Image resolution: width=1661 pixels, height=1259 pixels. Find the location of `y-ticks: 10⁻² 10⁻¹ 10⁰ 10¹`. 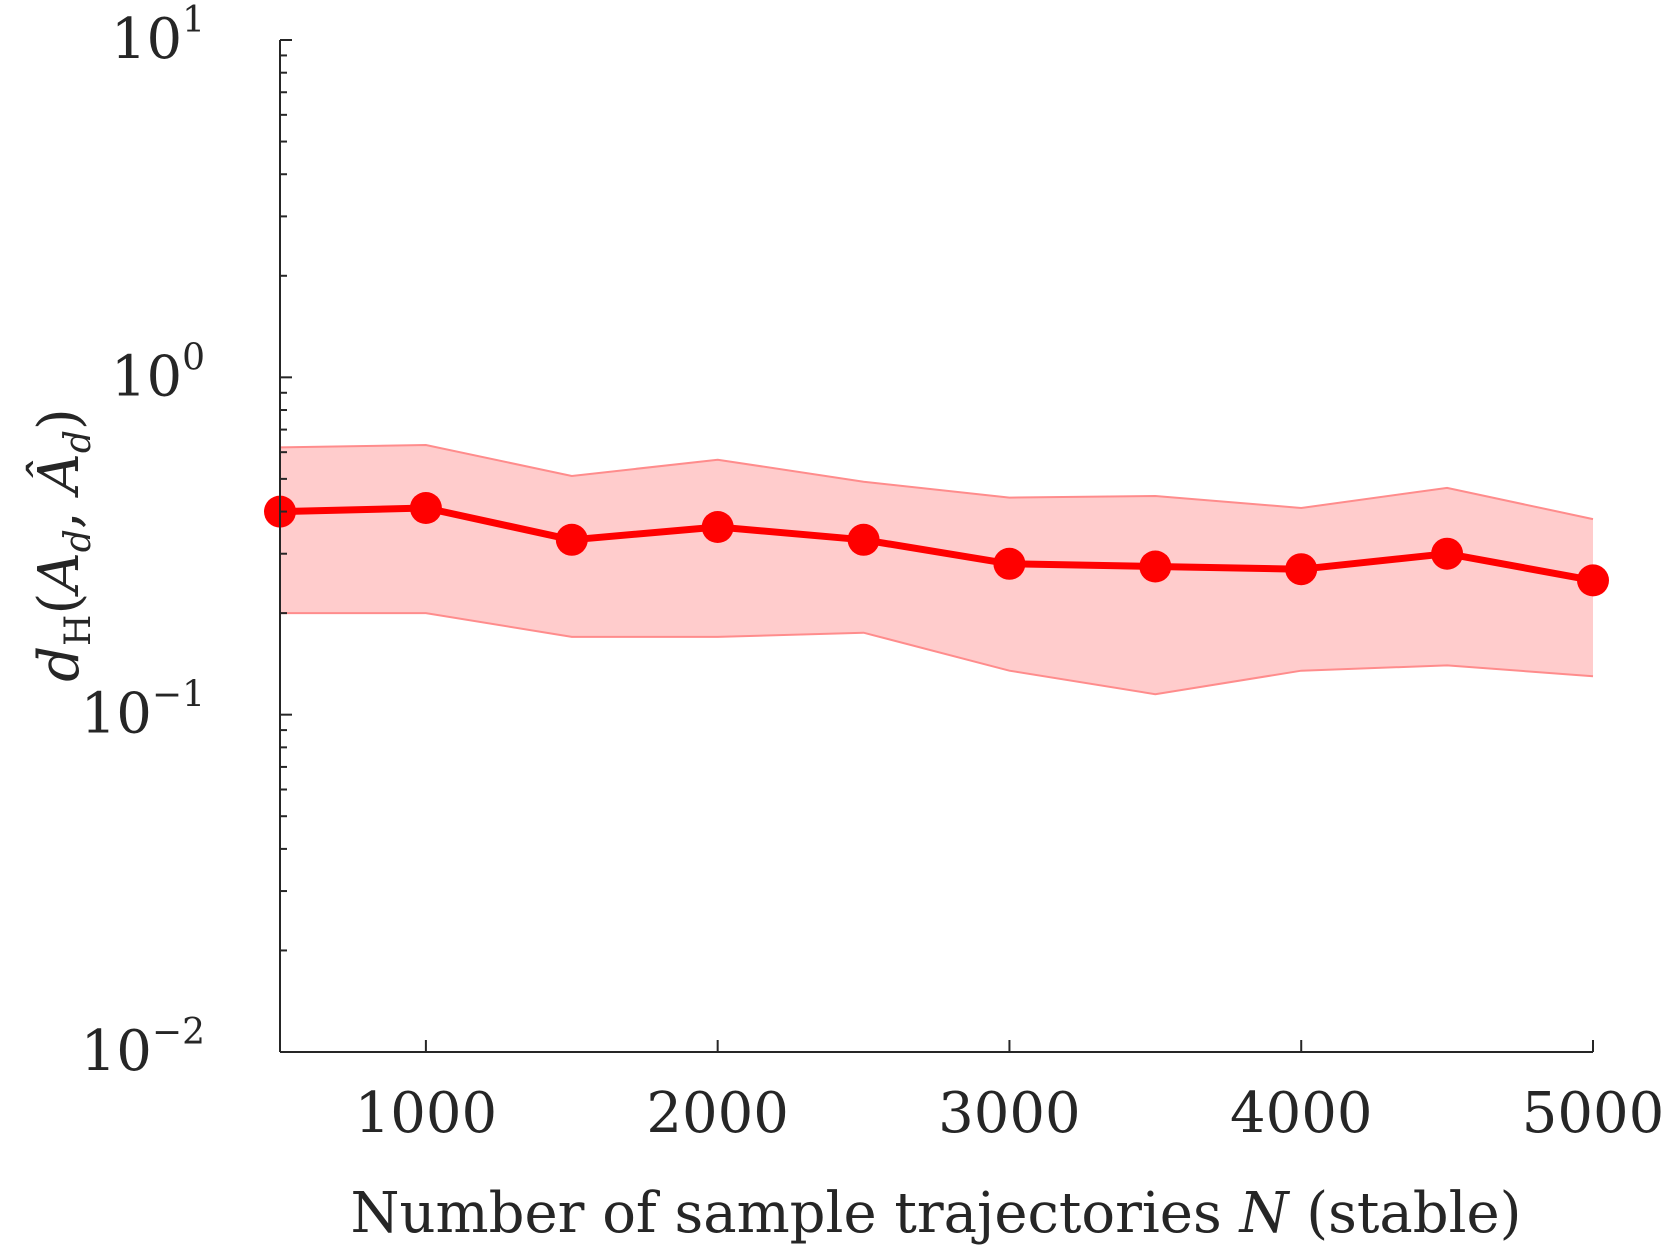

y-ticks: 10⁻² 10⁻¹ 10⁰ 10¹ is located at coordinates (186, 542).